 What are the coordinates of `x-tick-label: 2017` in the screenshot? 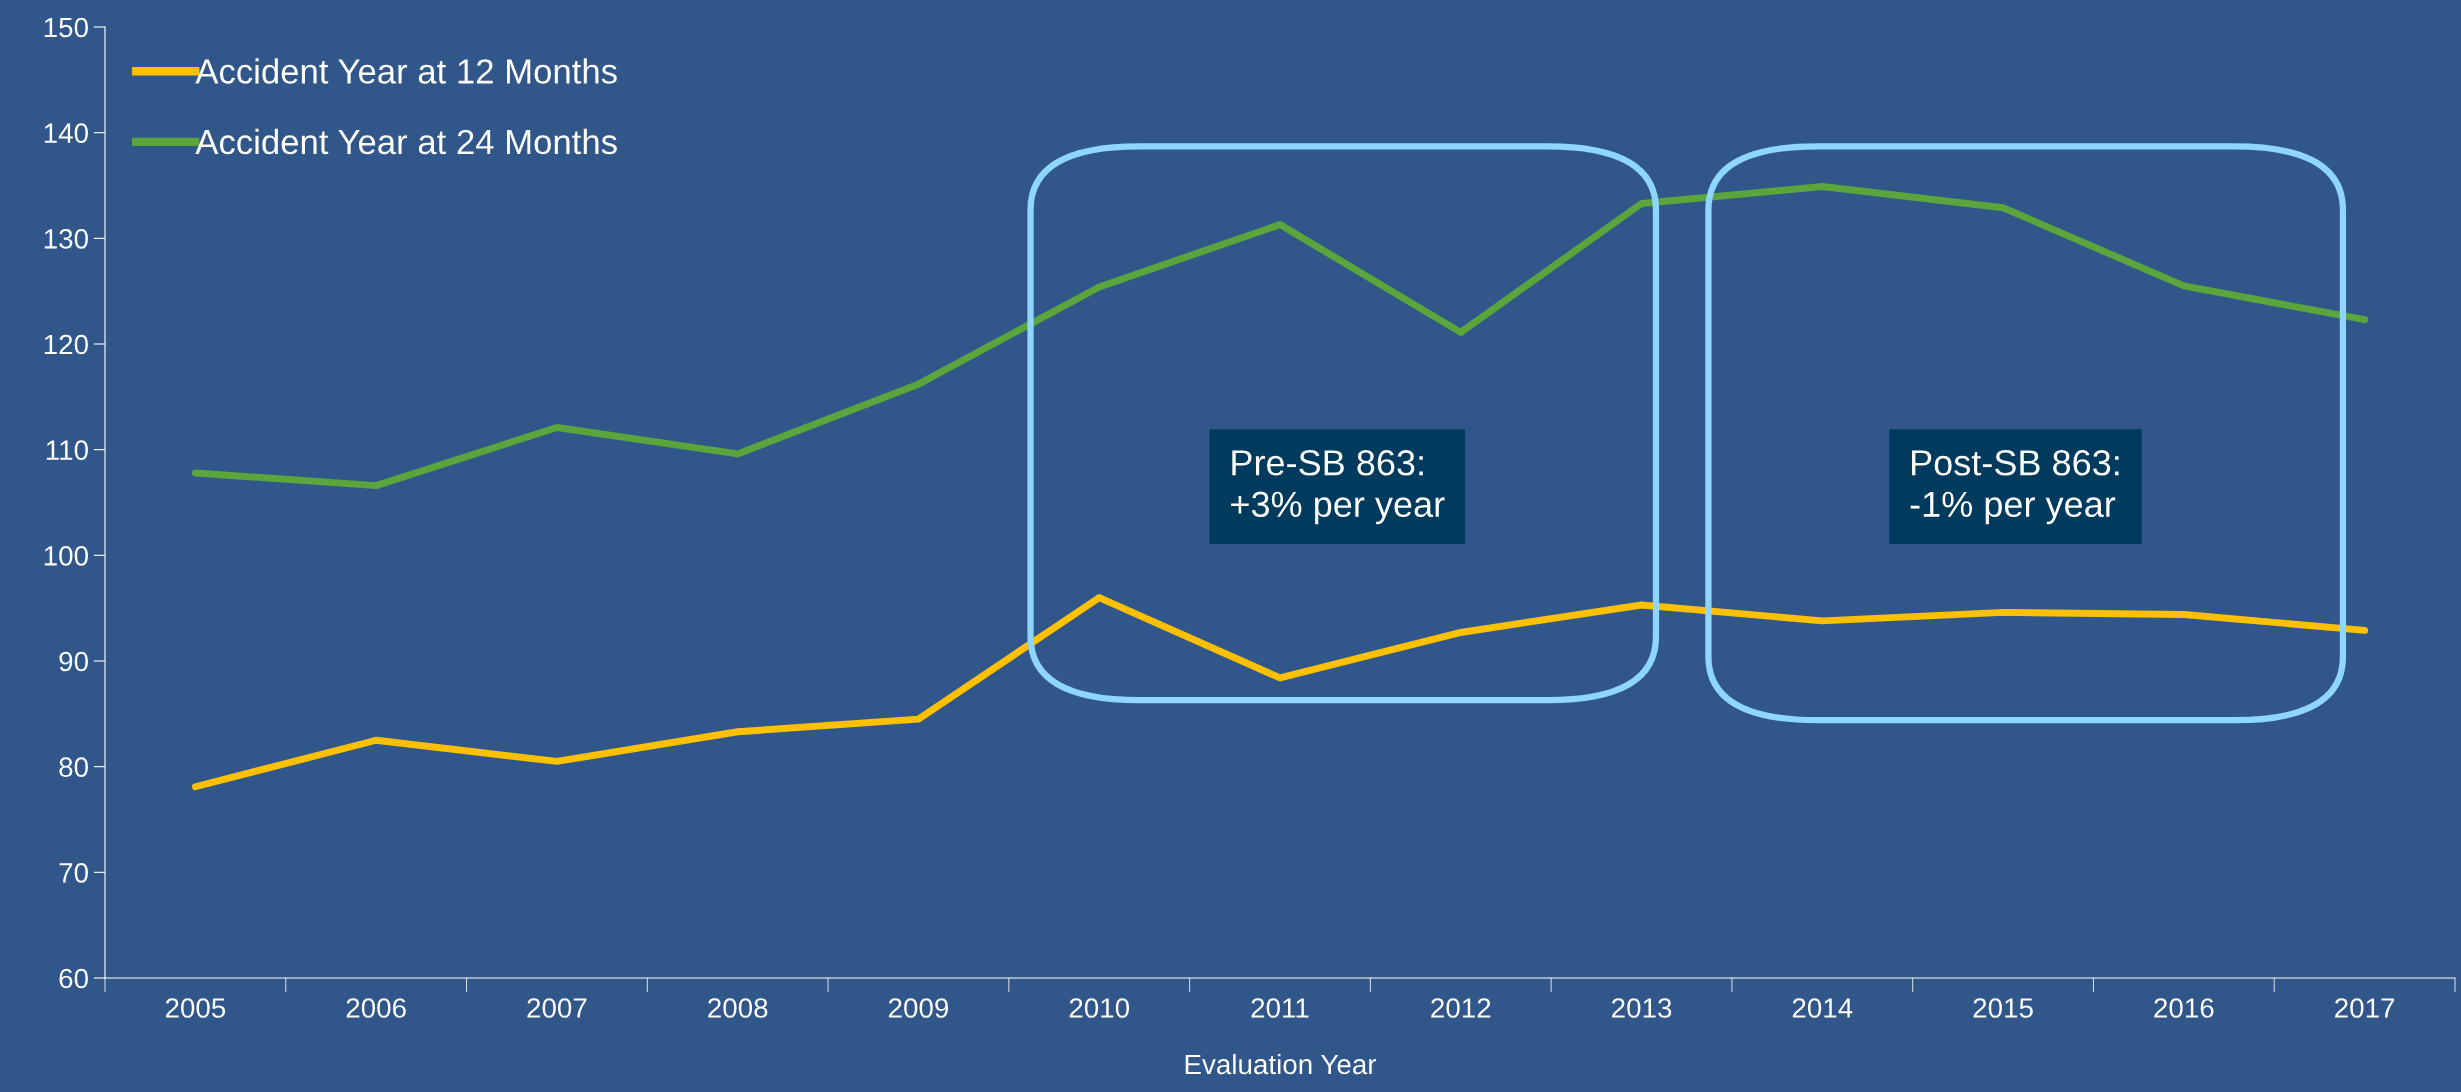 It's located at (2365, 1008).